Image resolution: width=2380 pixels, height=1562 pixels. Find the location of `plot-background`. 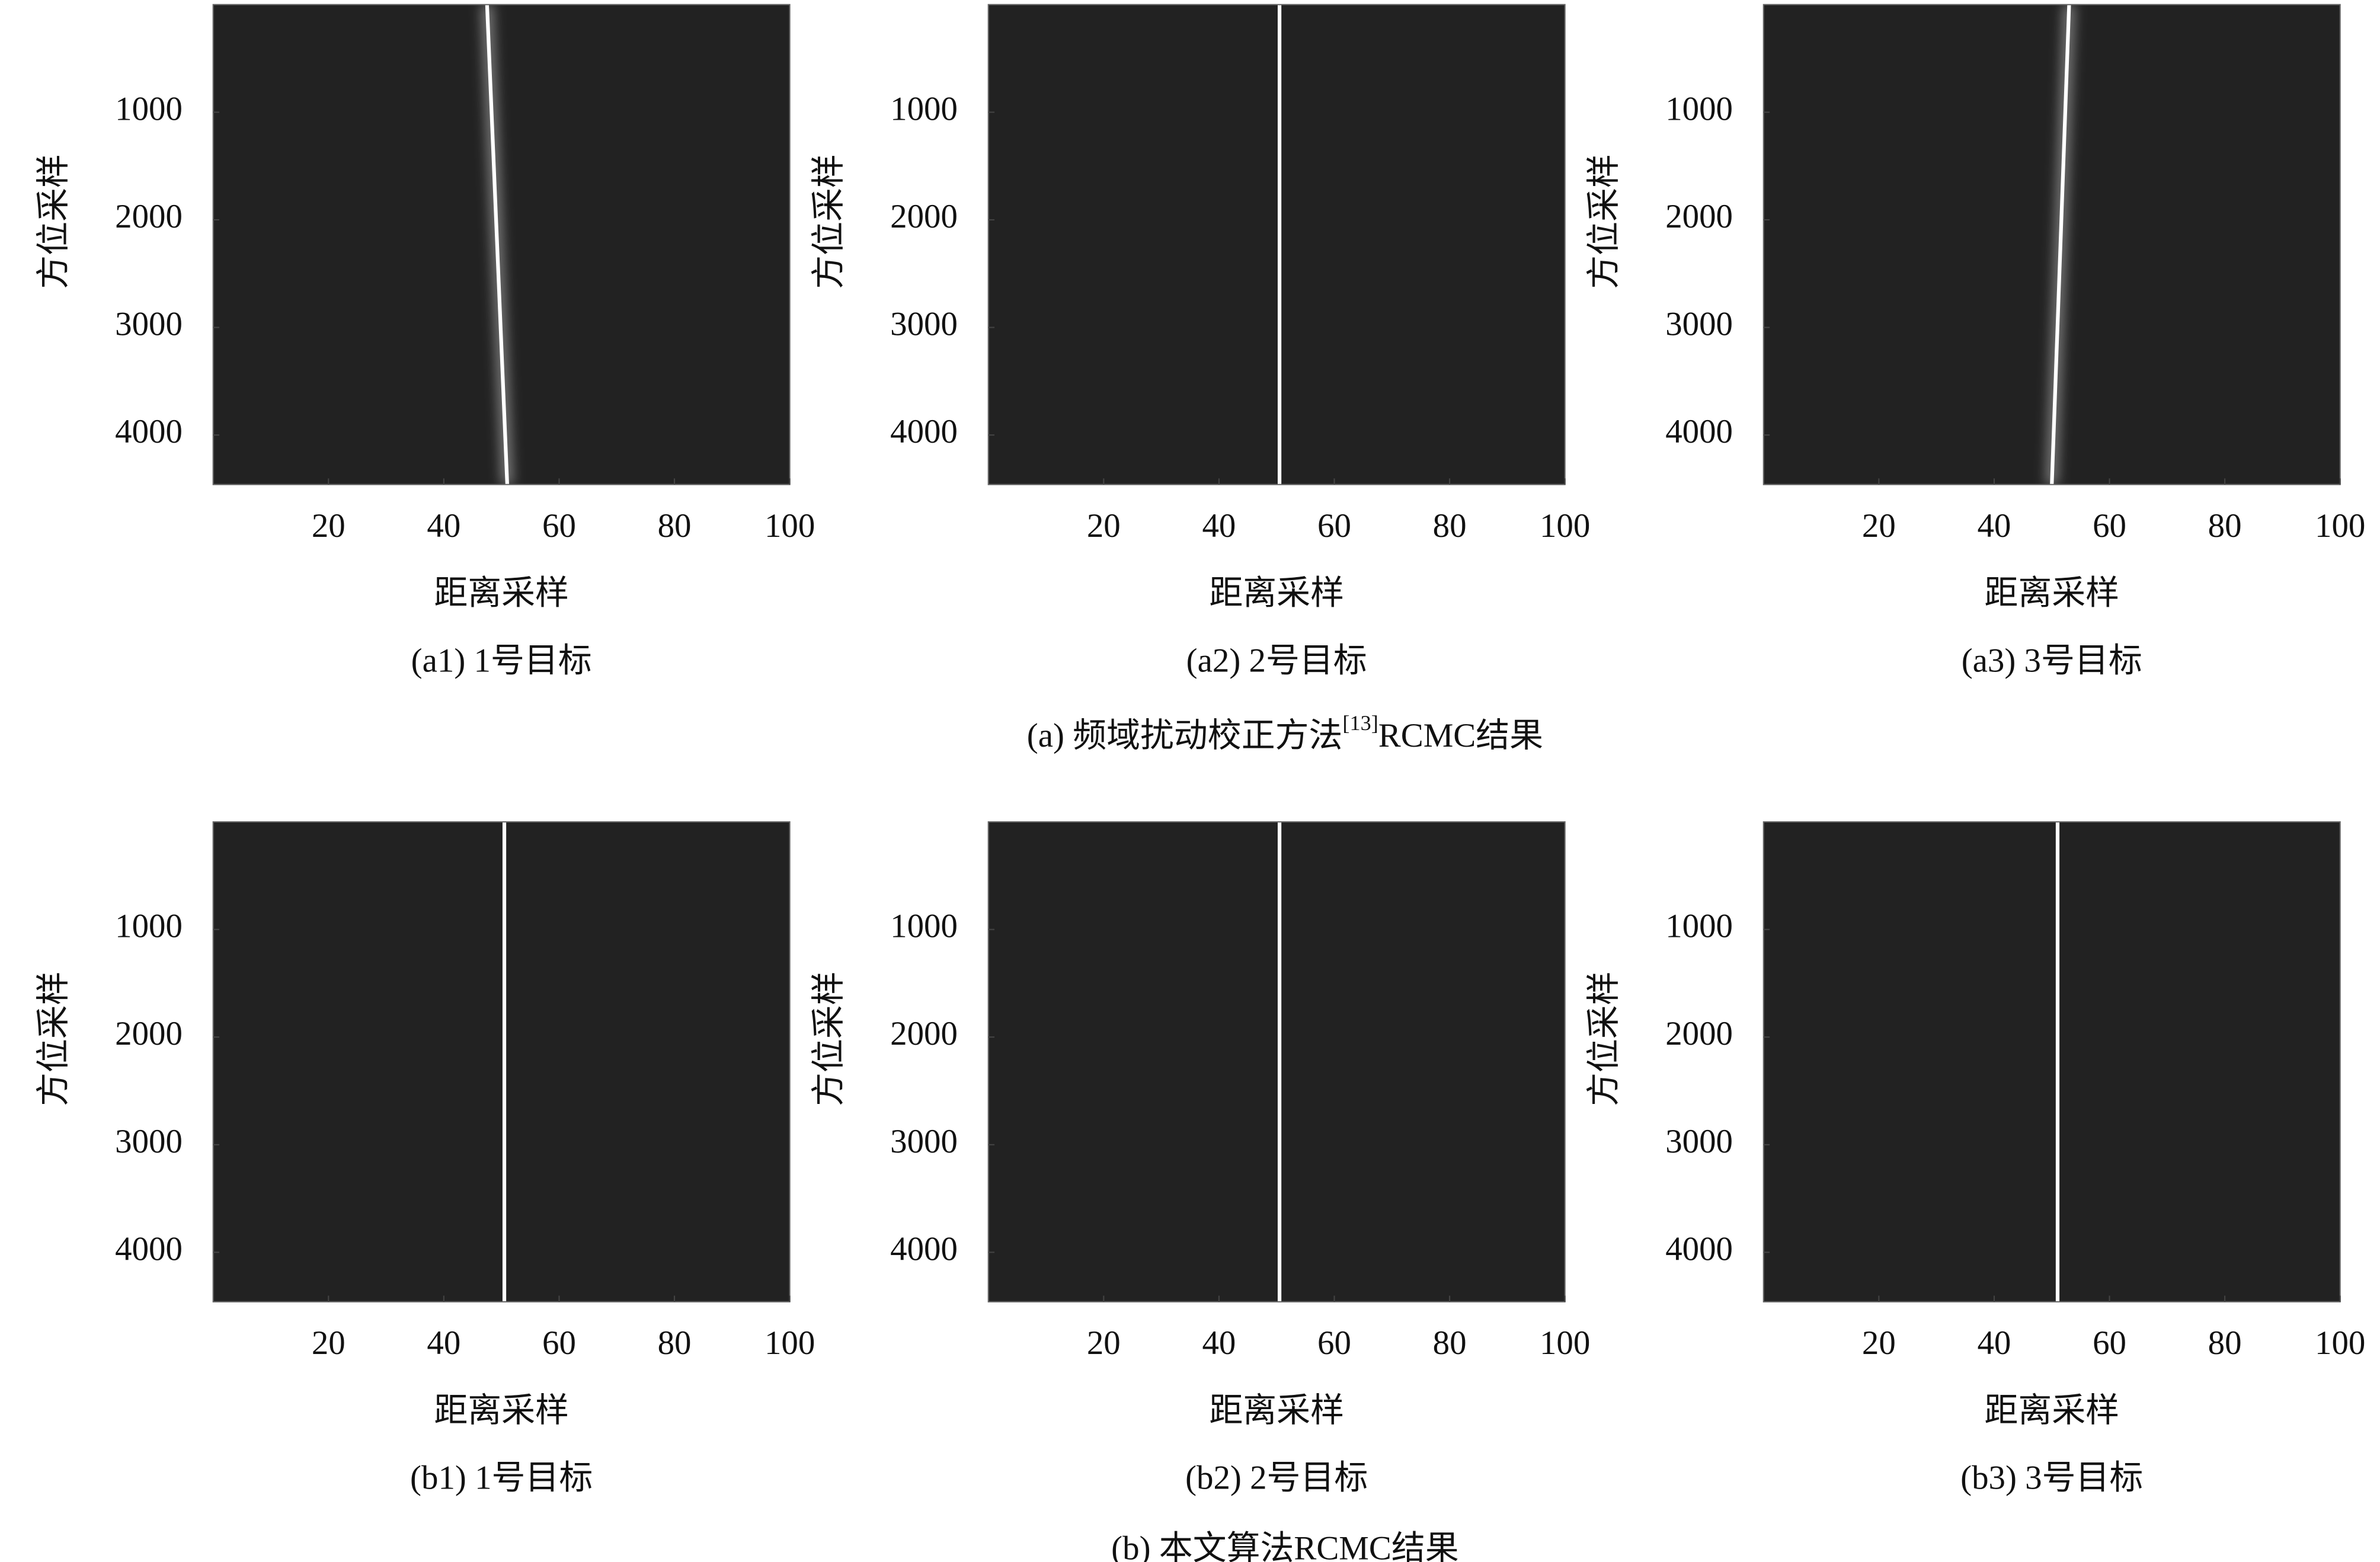

plot-background is located at coordinates (2051, 1061).